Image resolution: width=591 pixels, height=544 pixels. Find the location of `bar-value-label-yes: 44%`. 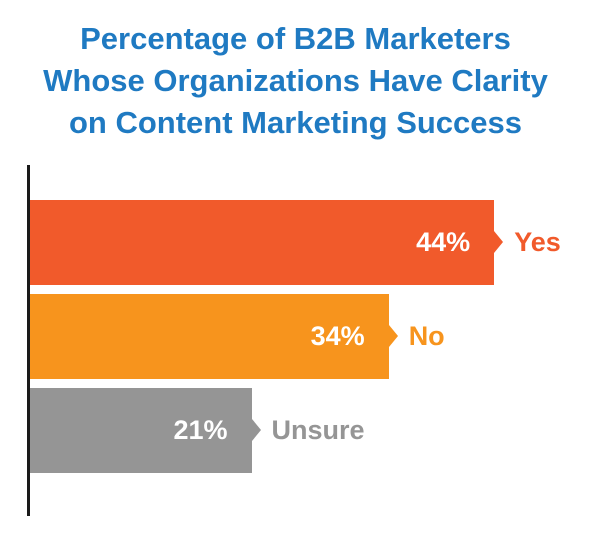

bar-value-label-yes: 44% is located at coordinates (443, 242).